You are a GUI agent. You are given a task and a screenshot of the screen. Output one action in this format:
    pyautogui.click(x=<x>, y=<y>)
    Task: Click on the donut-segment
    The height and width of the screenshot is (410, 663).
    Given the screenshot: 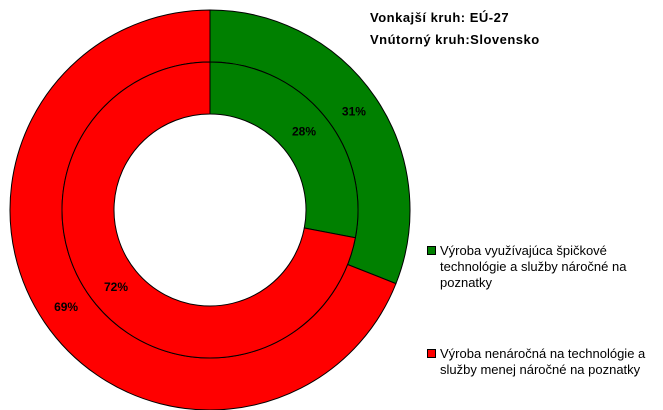 What is the action you would take?
    pyautogui.click(x=284, y=150)
    